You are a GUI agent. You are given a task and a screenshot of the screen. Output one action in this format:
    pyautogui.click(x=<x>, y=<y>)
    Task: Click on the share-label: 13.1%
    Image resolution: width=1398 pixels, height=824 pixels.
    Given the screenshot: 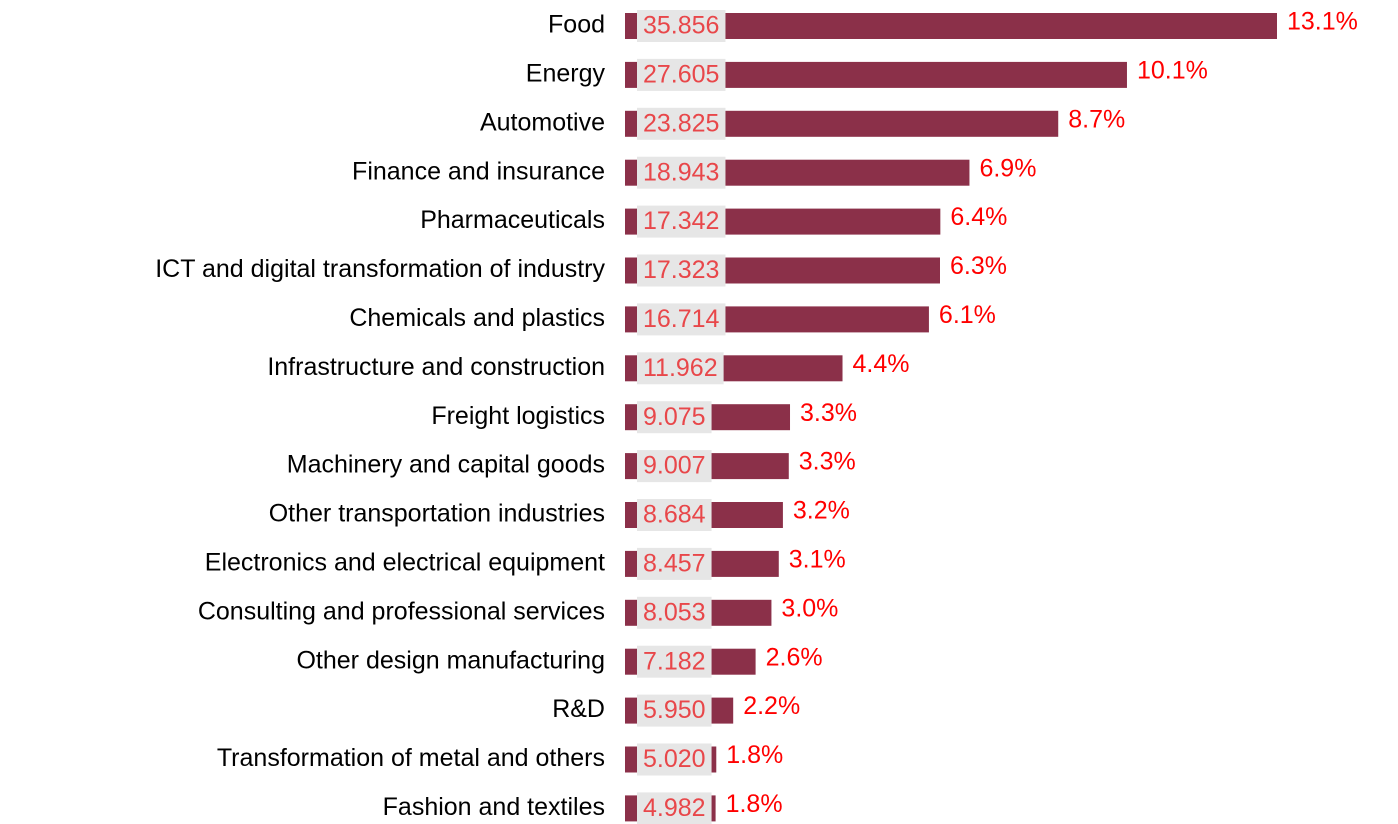 What is the action you would take?
    pyautogui.click(x=1322, y=22)
    